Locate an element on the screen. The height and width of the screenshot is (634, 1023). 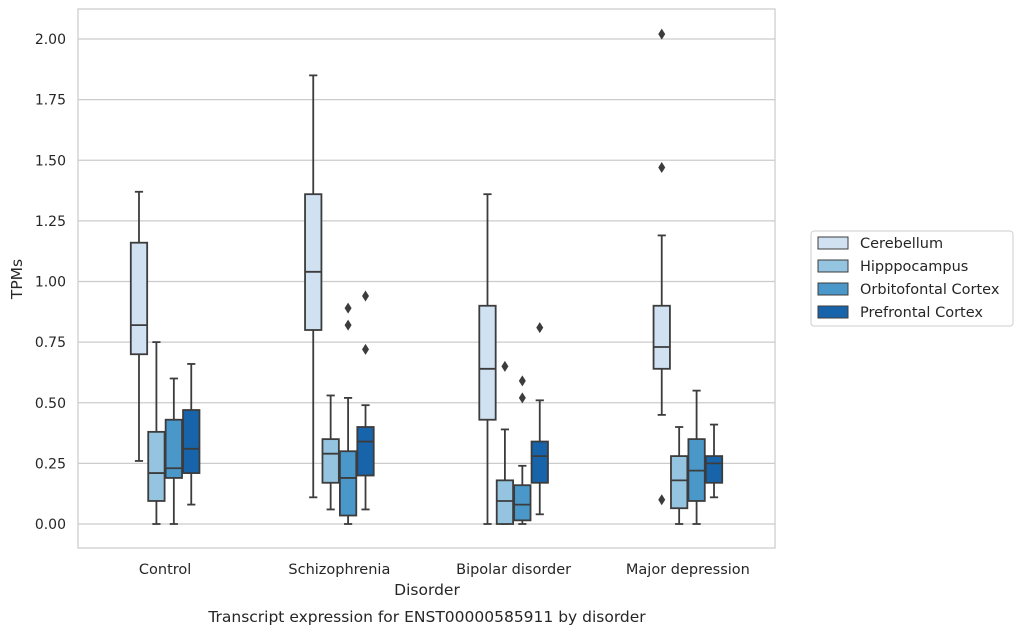
legend-frame is located at coordinates (912, 278).